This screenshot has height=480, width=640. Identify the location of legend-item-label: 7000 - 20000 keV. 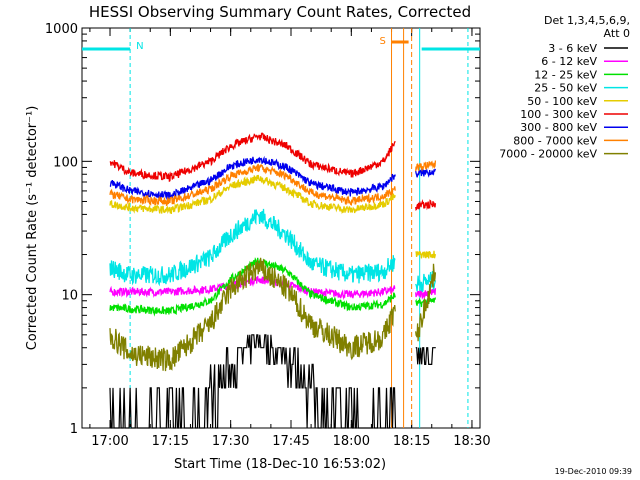
(548, 154).